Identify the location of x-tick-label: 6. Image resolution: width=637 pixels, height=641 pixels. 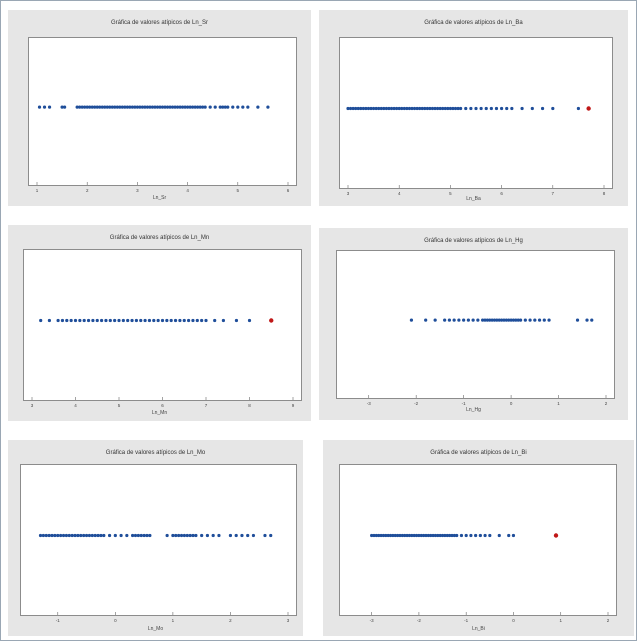
(288, 190).